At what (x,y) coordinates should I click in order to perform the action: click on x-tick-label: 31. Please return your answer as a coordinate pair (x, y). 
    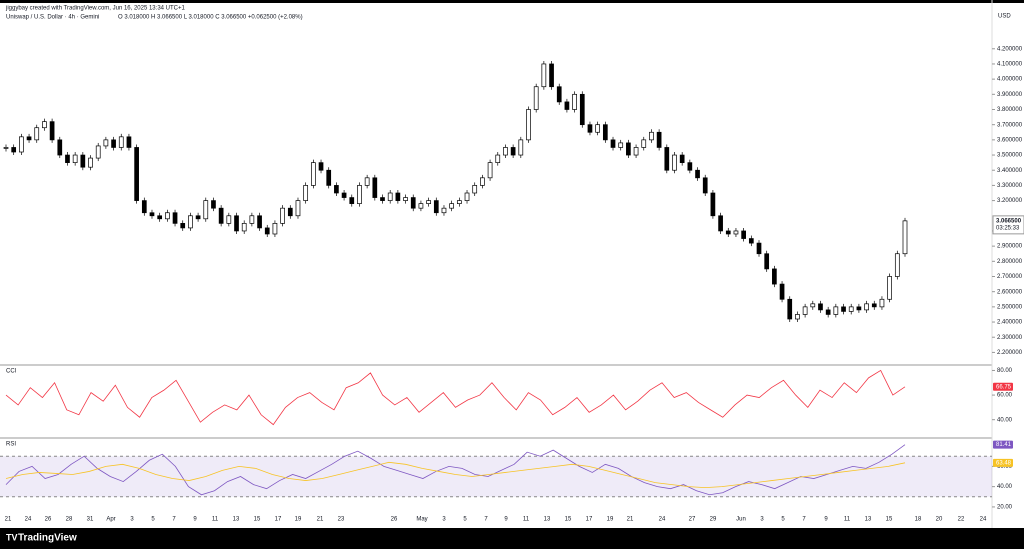
    Looking at the image, I should click on (90, 520).